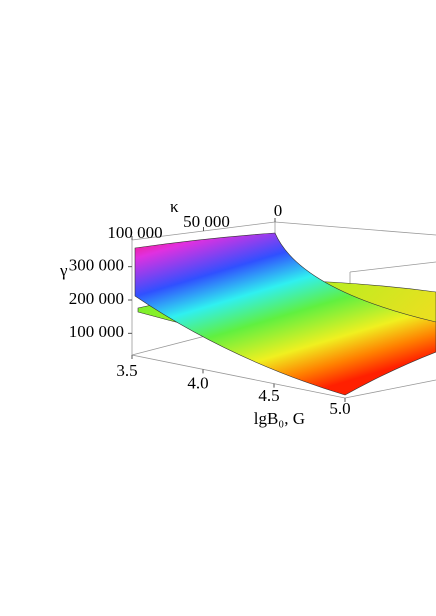 Image resolution: width=436 pixels, height=616 pixels. I want to click on x-tick-label: 5.0, so click(339, 408).